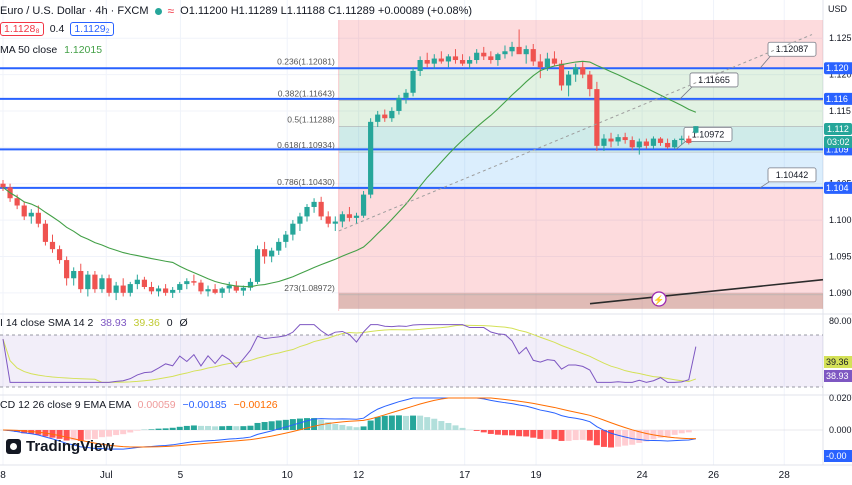  I want to click on tradingview-logo: TradingView, so click(60, 446).